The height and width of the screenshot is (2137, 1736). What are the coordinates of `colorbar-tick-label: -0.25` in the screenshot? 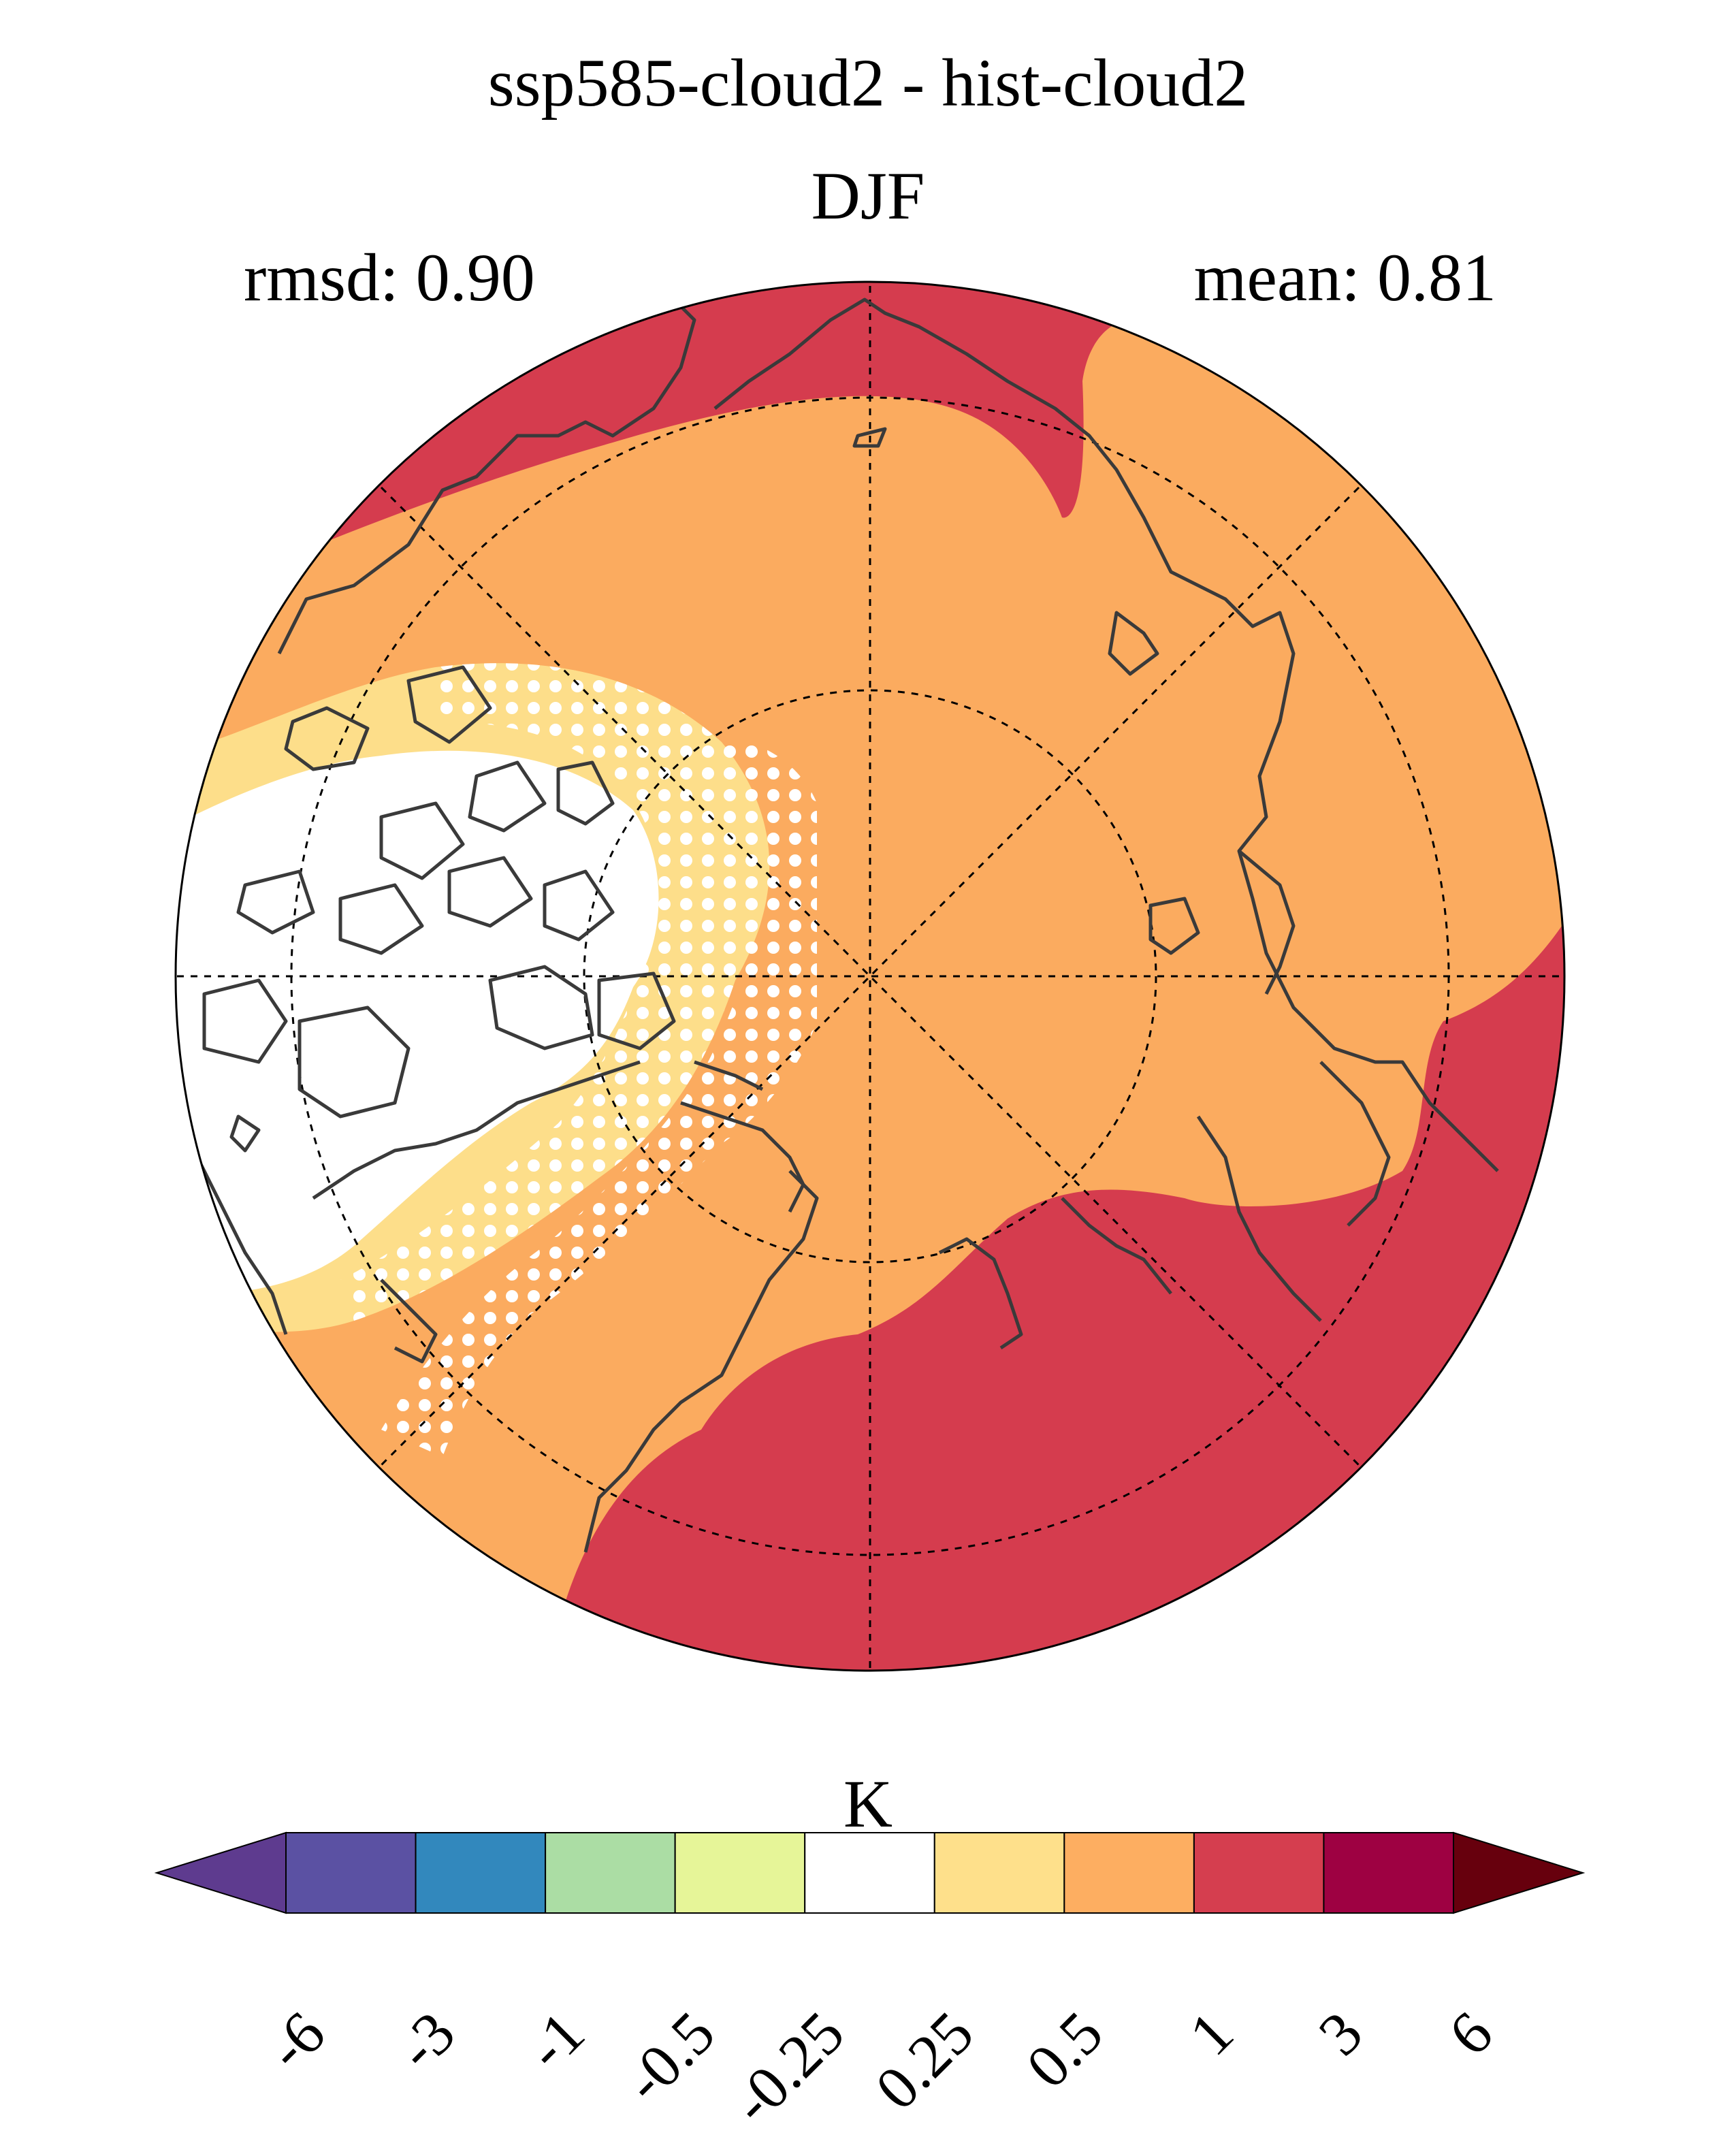 It's located at (788, 2068).